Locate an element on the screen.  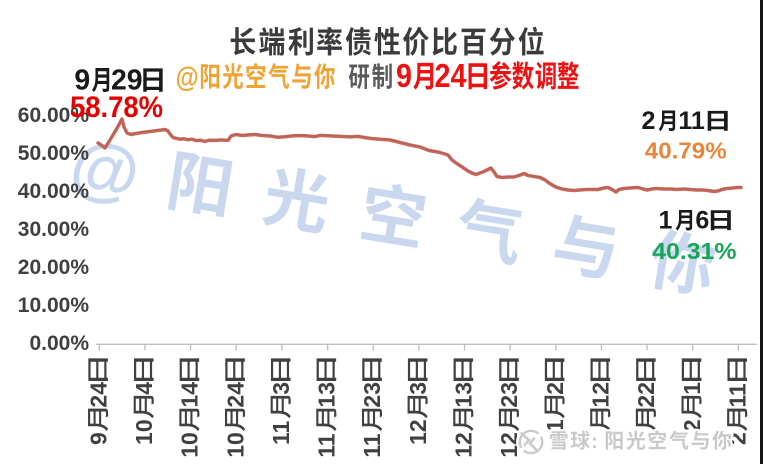
svg-text: 29 is located at coordinates (127, 81).